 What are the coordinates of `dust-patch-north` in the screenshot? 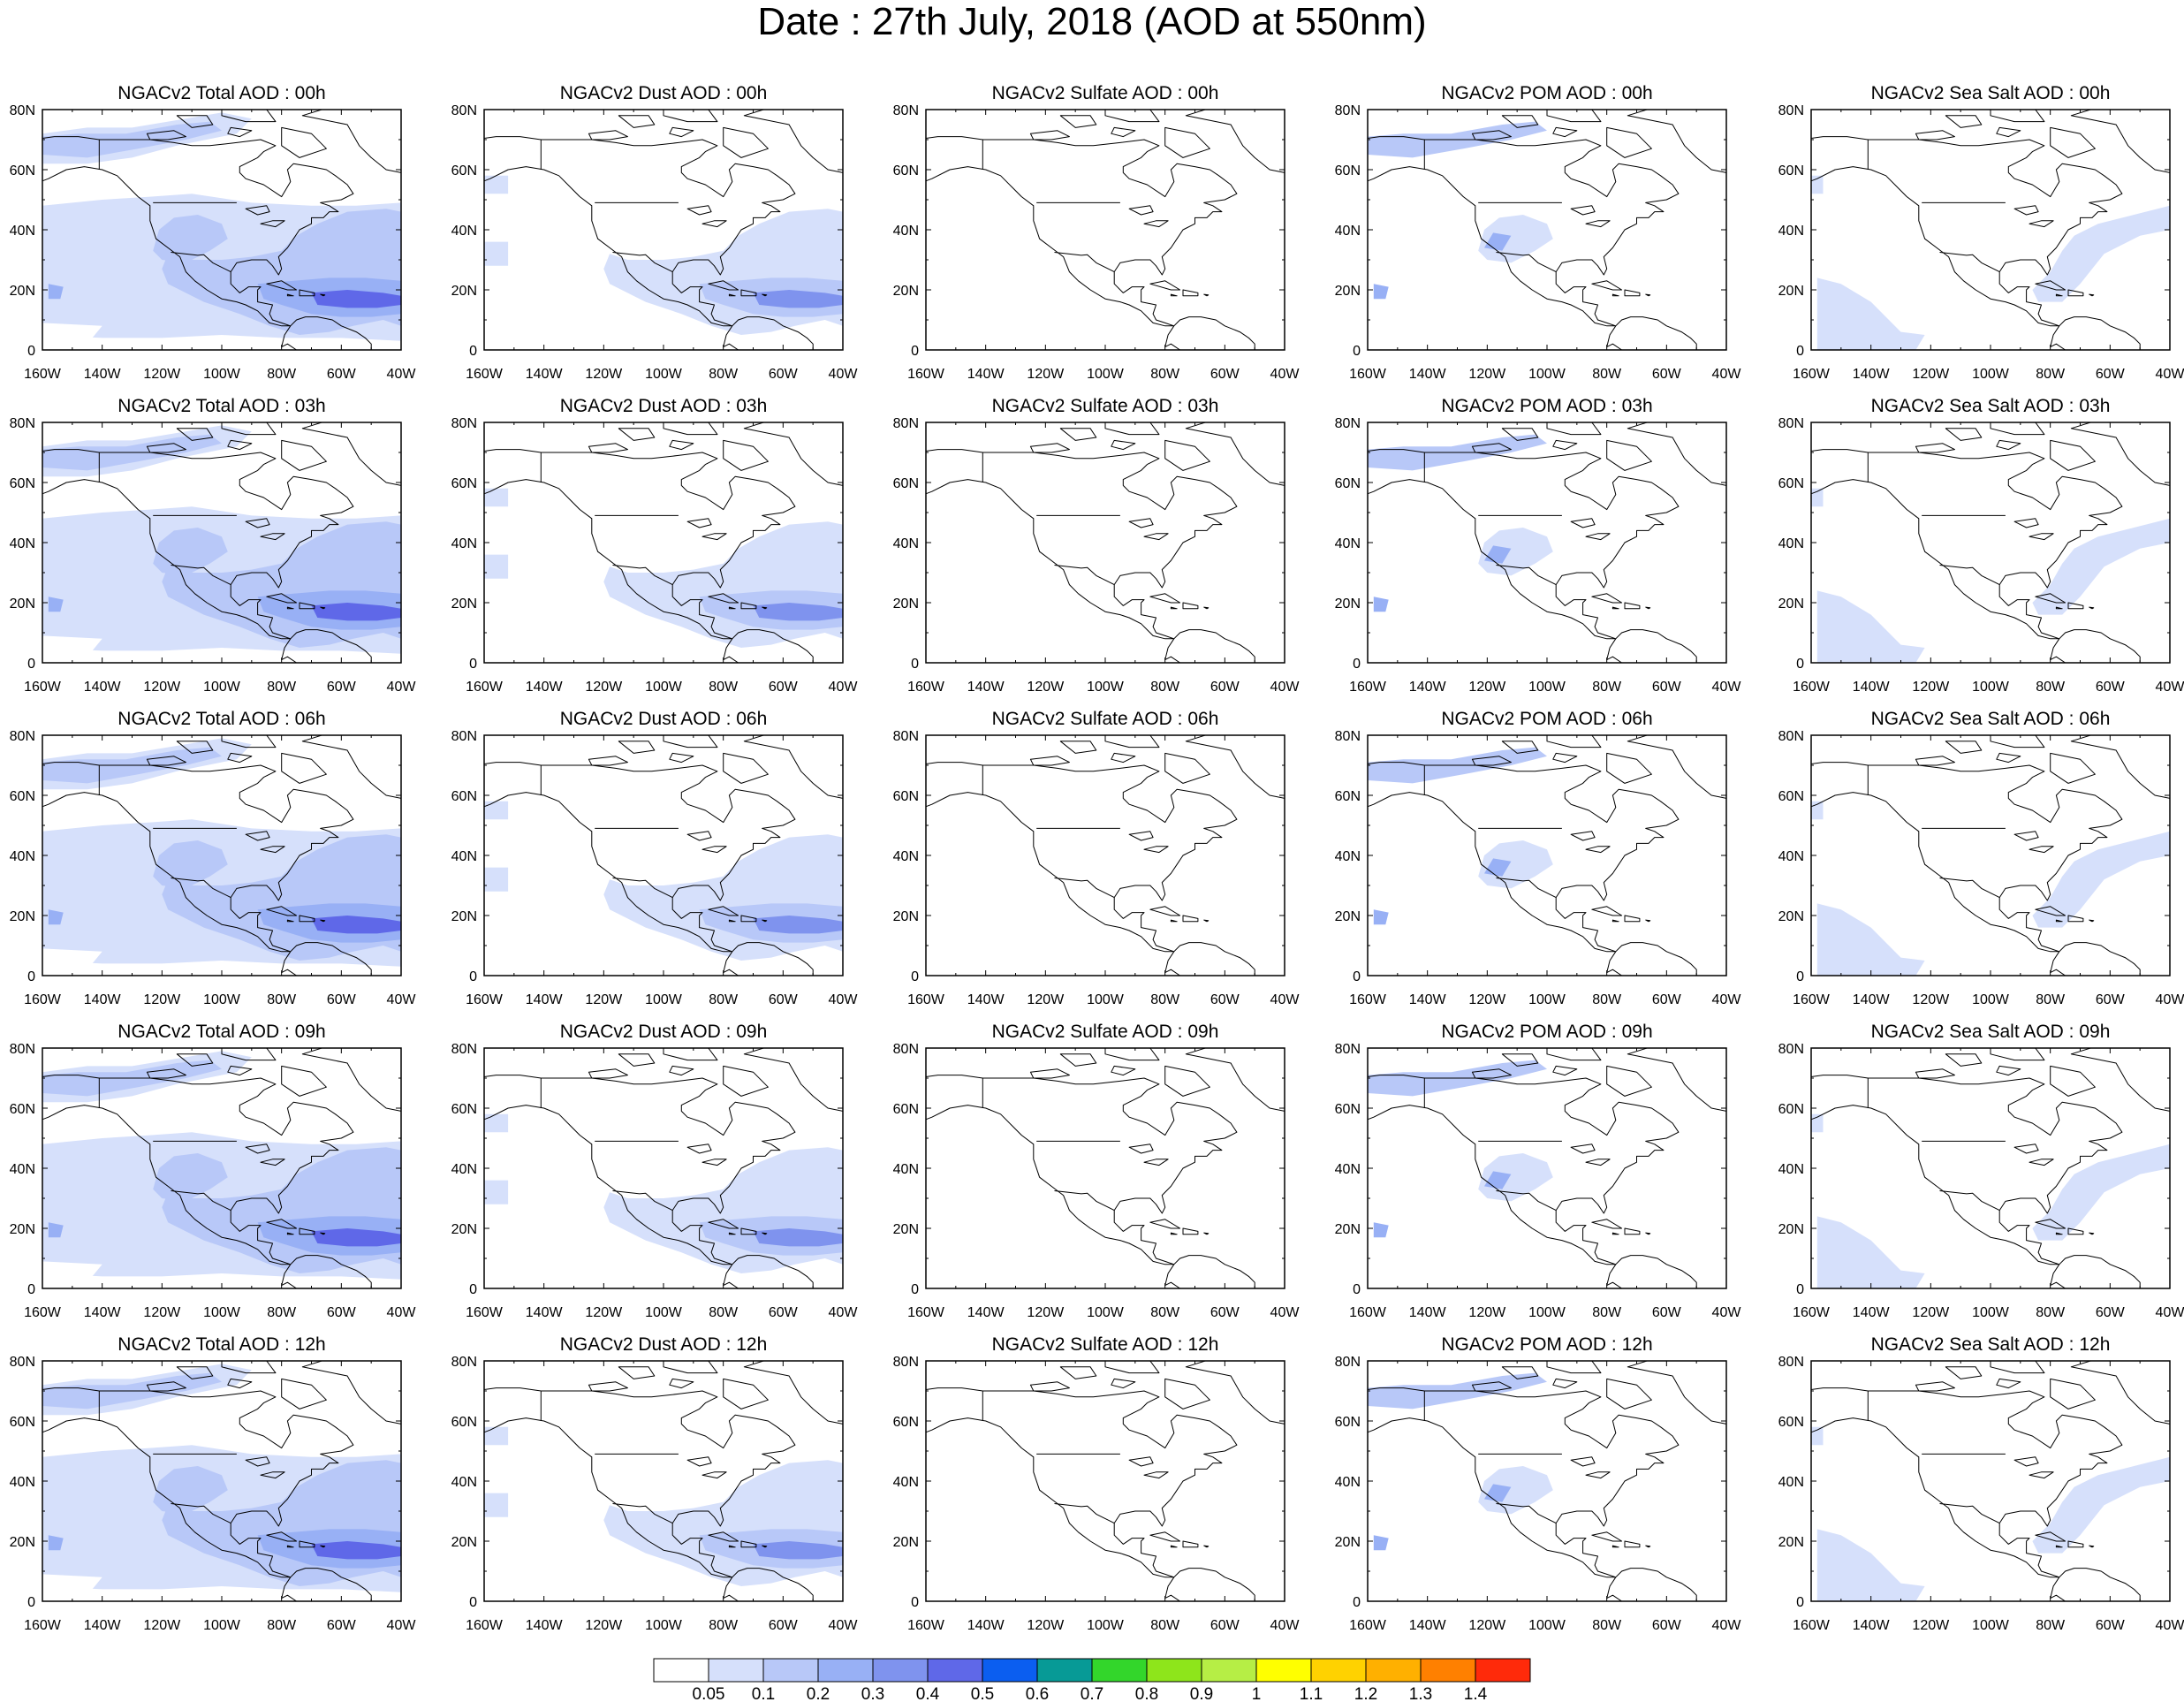 It's located at (496, 497).